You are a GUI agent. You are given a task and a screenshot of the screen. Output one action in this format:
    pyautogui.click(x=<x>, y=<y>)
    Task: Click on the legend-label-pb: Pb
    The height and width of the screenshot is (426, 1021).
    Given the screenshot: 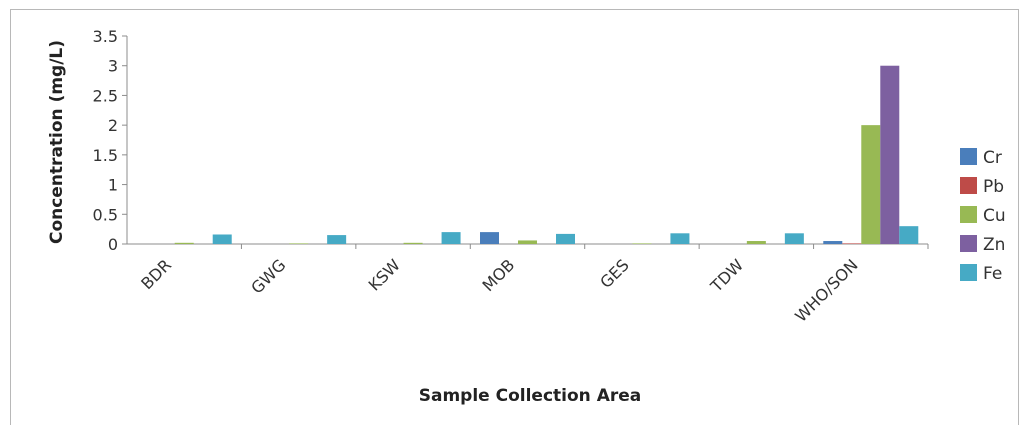 What is the action you would take?
    pyautogui.click(x=993, y=187)
    